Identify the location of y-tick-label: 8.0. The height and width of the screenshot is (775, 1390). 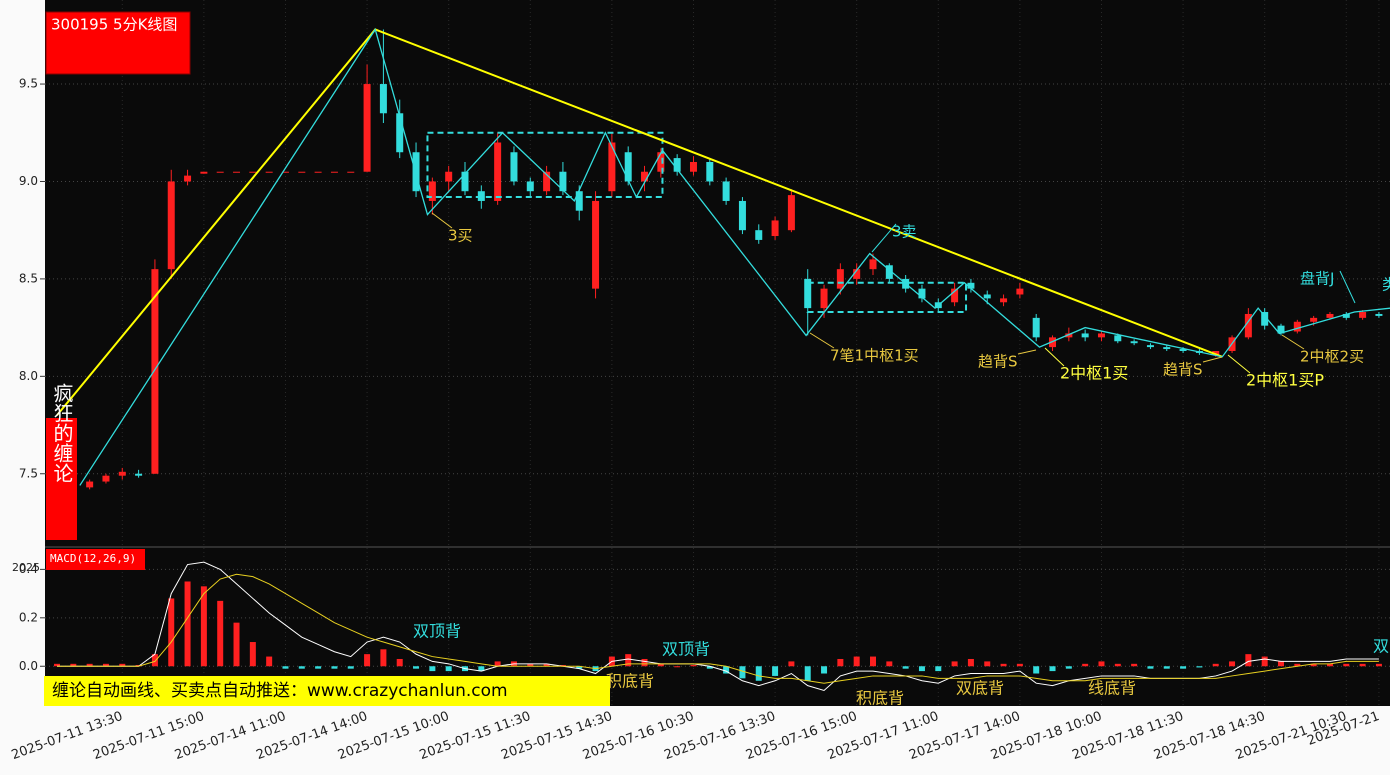
(28, 376).